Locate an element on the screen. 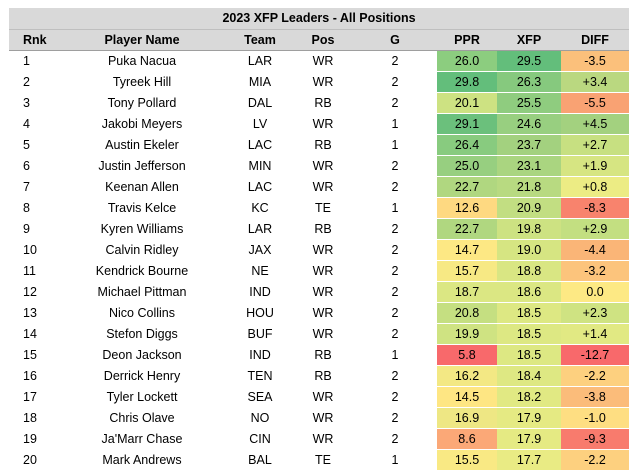 Image resolution: width=638 pixels, height=471 pixels. cell-team: LAC is located at coordinates (260, 145).